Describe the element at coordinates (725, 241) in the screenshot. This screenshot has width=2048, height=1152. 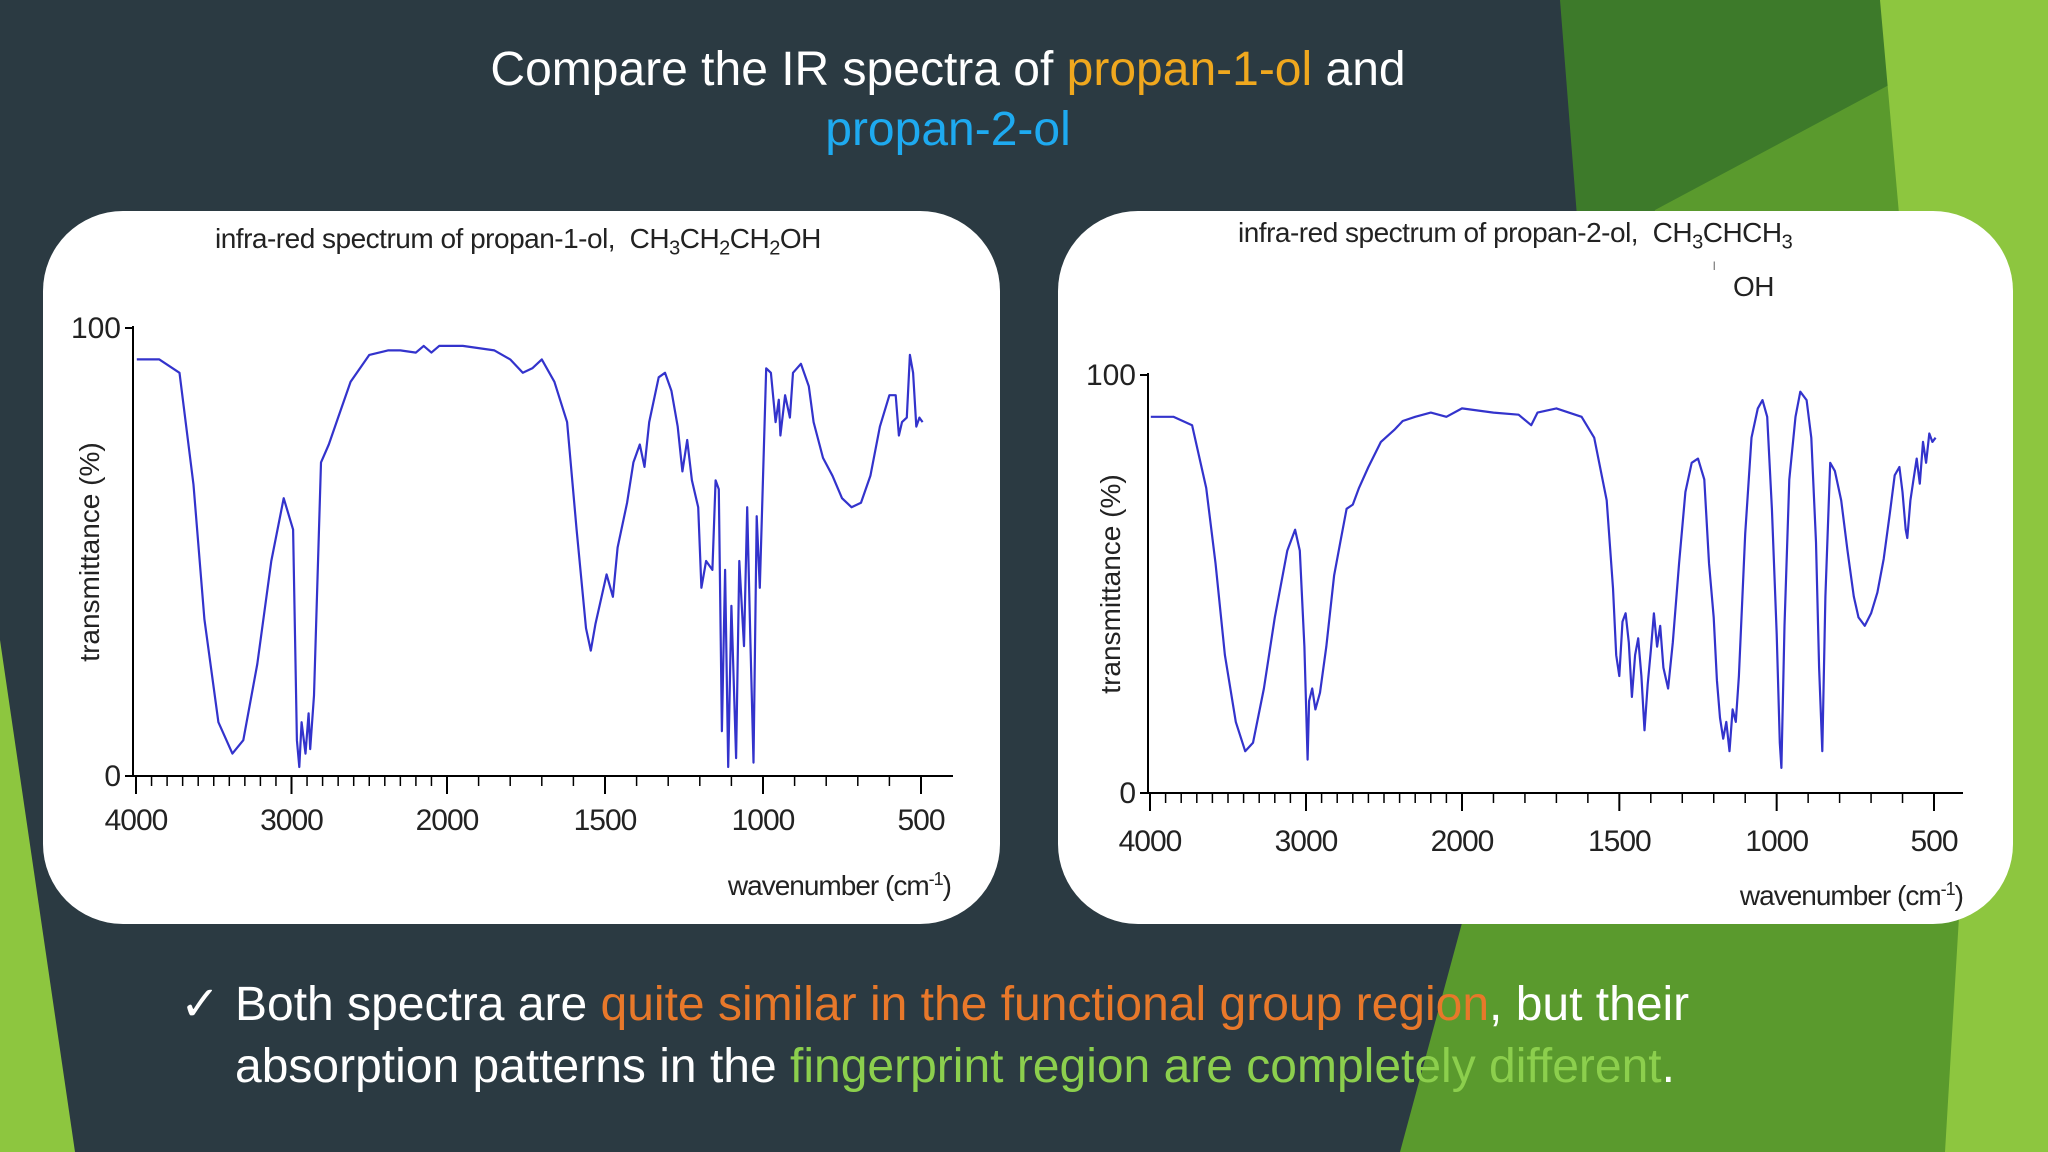
I see `chart-1-formula: CH3CH2CH2OH` at that location.